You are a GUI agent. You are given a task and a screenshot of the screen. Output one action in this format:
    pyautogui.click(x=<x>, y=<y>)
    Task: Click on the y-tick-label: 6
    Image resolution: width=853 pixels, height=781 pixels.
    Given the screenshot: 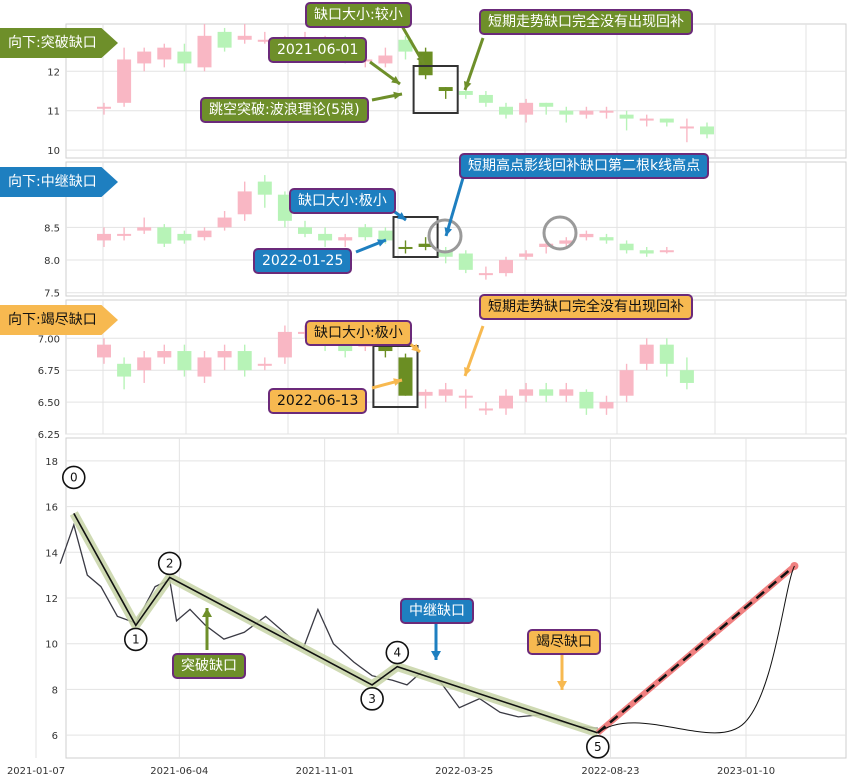 What is the action you would take?
    pyautogui.click(x=55, y=736)
    